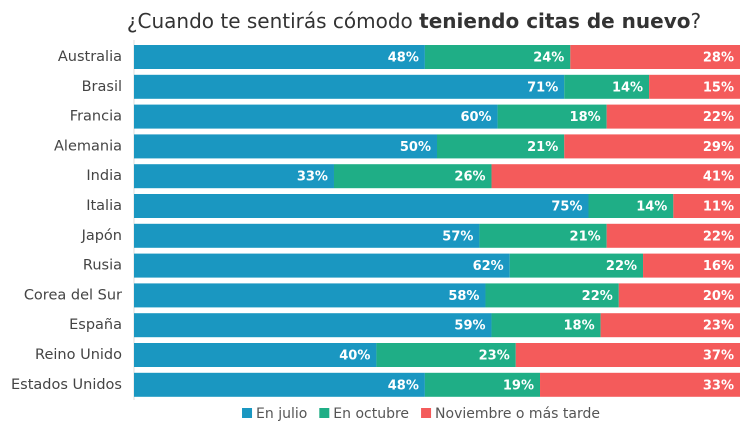 This screenshot has height=440, width=752. Describe the element at coordinates (566, 207) in the screenshot. I see `value-label: 75%` at that location.